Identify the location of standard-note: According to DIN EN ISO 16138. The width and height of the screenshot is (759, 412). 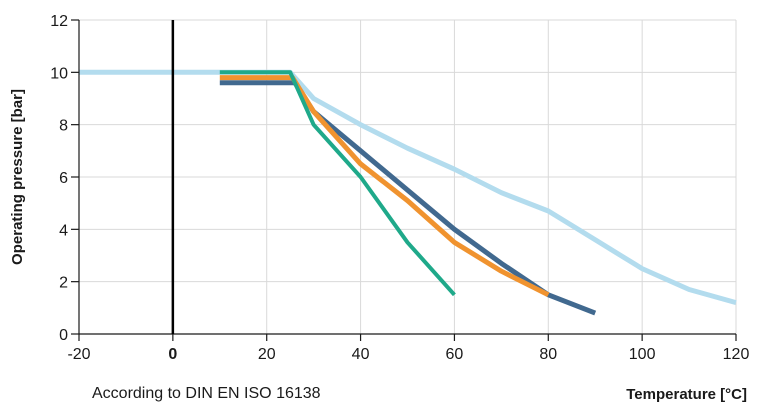
(206, 393).